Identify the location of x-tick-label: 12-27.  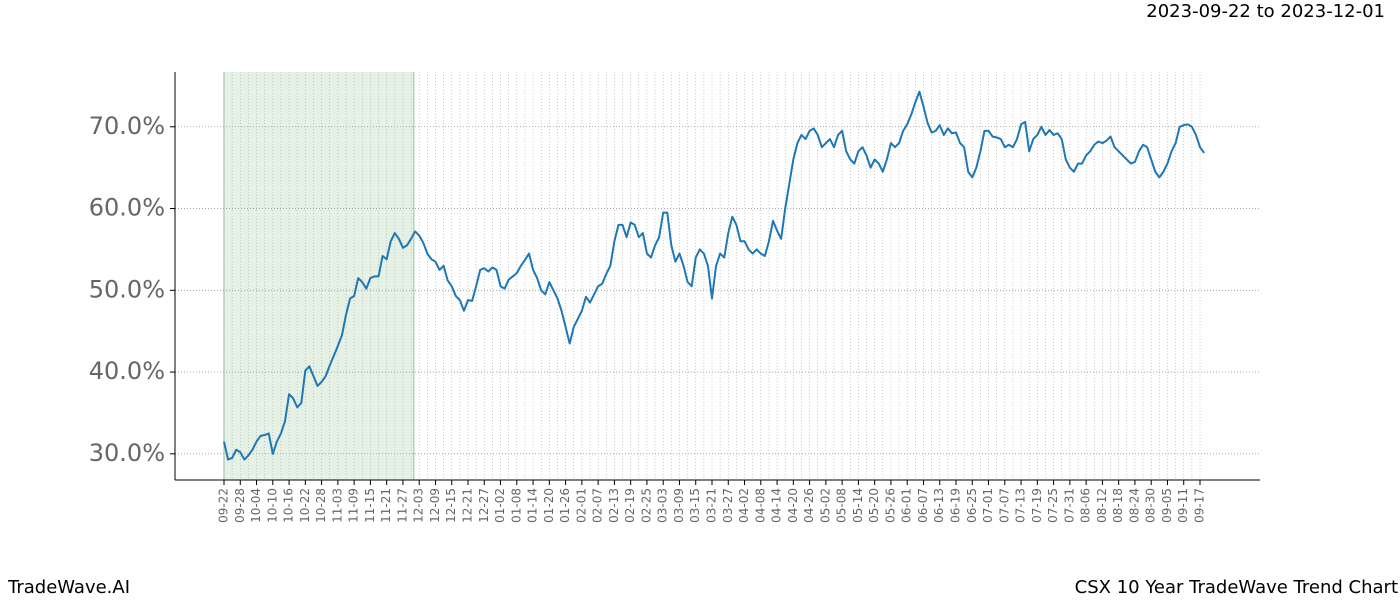
(484, 505).